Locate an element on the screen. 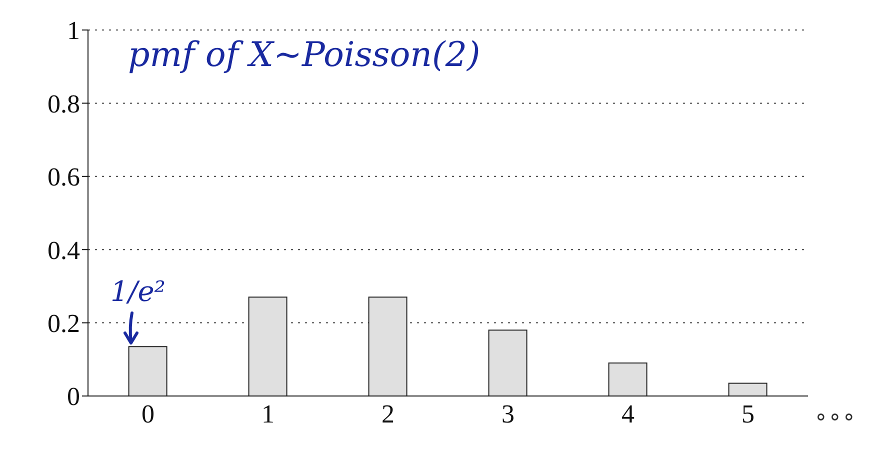 The width and height of the screenshot is (873, 449). chart-title: pmf of X~Poisson(2) is located at coordinates (304, 55).